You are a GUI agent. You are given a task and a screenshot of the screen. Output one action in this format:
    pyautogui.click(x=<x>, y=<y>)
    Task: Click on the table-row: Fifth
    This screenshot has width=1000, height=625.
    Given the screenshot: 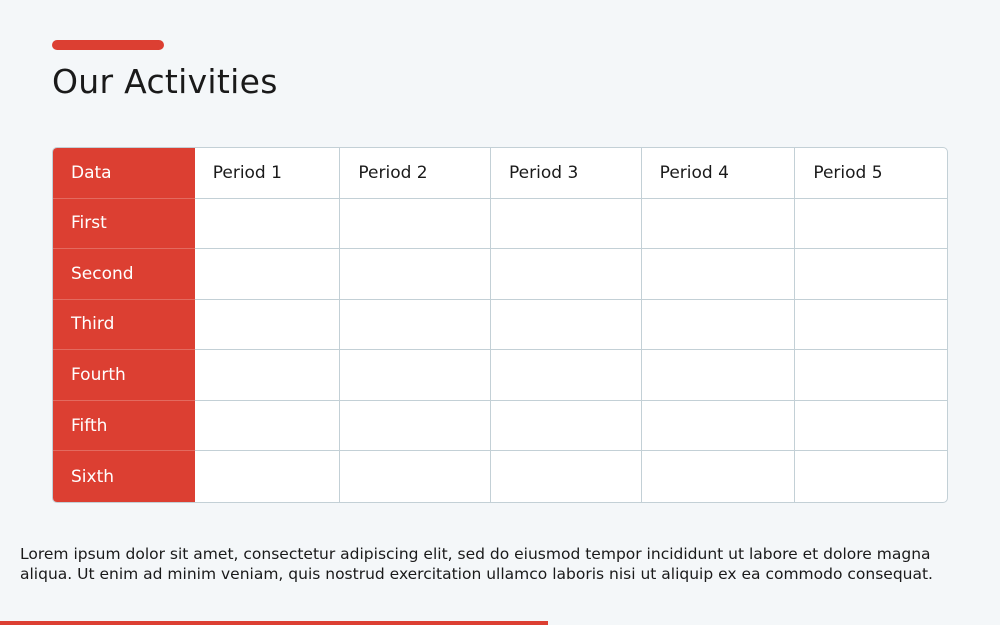 What is the action you would take?
    pyautogui.click(x=500, y=426)
    